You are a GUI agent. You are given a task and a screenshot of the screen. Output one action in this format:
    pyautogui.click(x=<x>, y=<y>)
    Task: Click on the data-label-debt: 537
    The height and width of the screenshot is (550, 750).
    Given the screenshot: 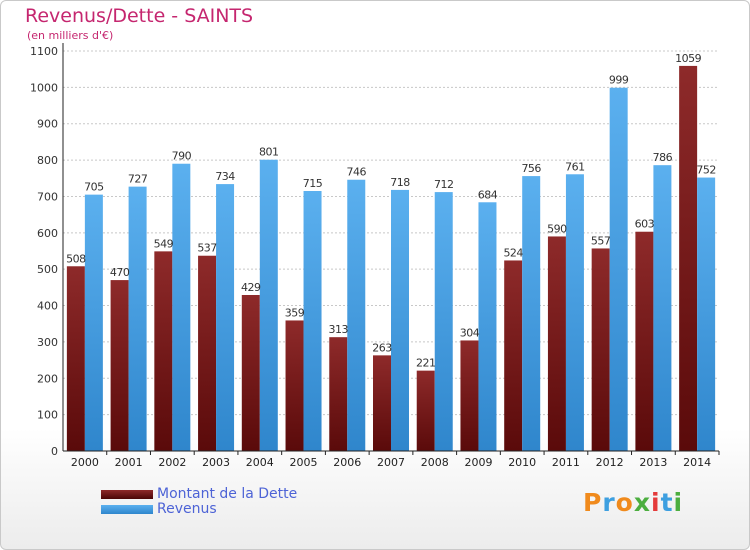 What is the action you would take?
    pyautogui.click(x=207, y=248)
    